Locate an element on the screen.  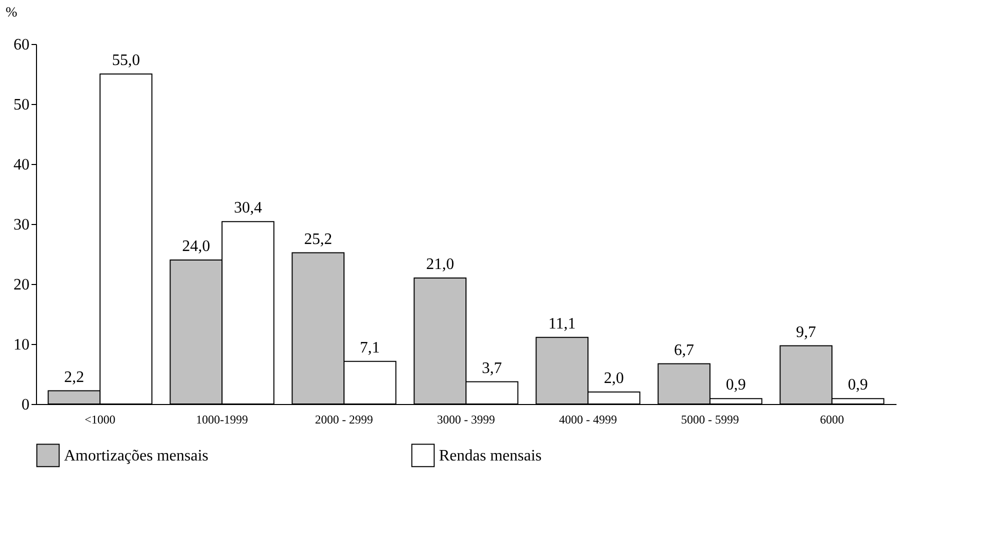
y-tick-label: 30 is located at coordinates (22, 225).